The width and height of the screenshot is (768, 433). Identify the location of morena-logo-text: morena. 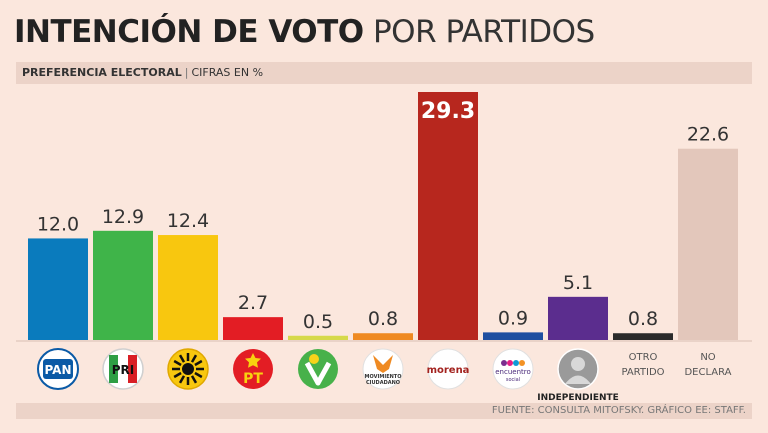
(448, 370).